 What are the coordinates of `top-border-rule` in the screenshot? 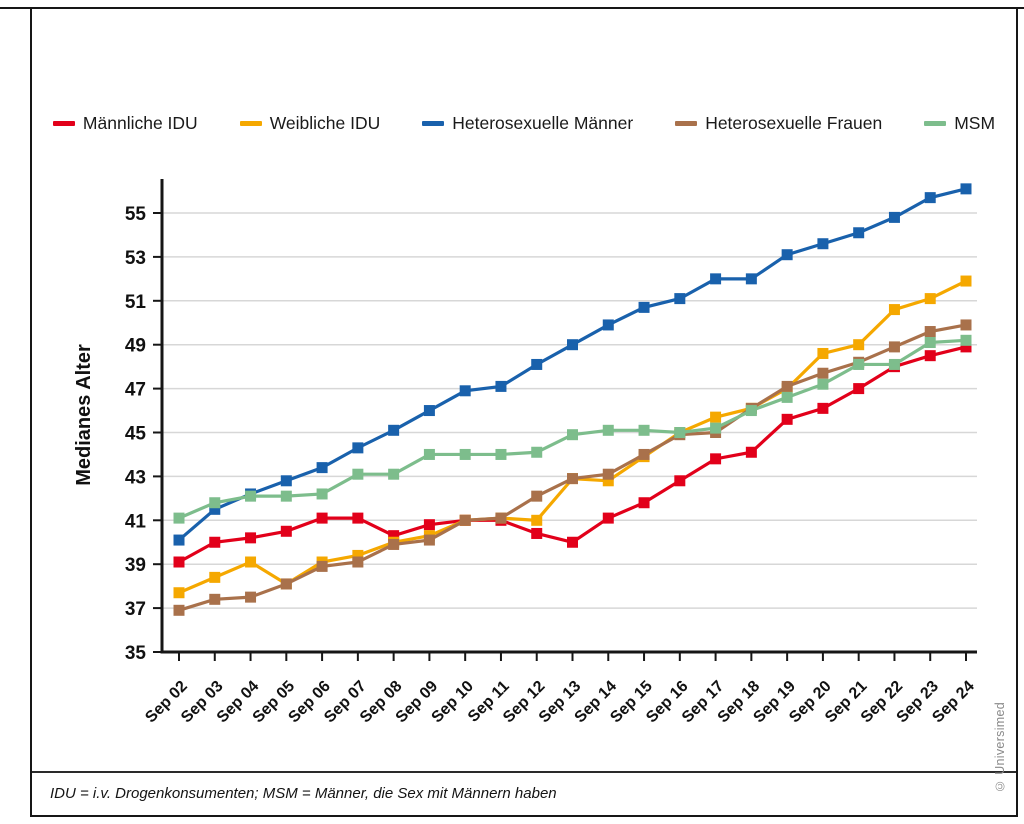 It's located at (512, 8).